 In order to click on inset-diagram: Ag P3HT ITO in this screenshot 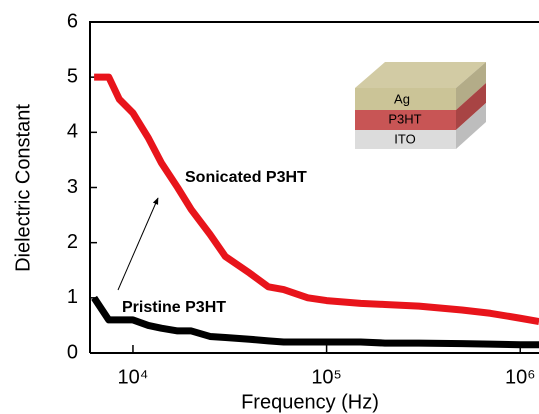, I will do `click(420, 105)`.